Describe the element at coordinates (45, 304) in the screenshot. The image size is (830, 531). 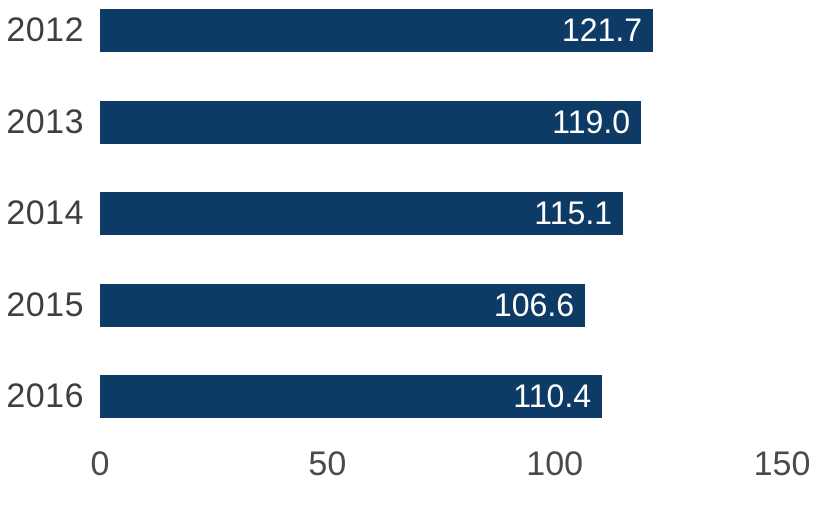
I see `category-label: 2015` at that location.